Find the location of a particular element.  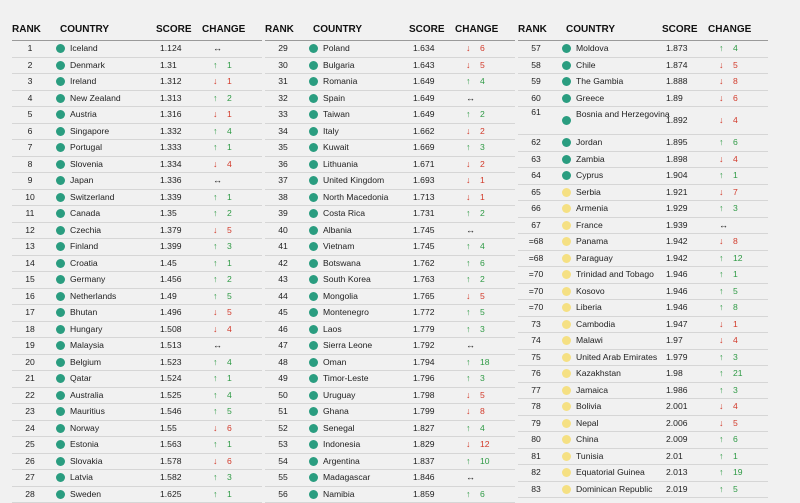

rank-cell: 13 is located at coordinates (30, 247).